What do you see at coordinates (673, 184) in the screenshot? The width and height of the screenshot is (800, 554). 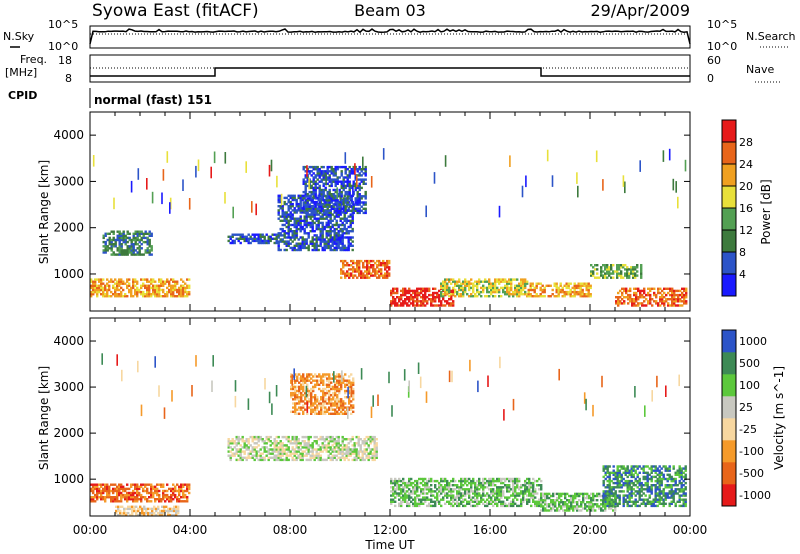 I see `data-streak` at bounding box center [673, 184].